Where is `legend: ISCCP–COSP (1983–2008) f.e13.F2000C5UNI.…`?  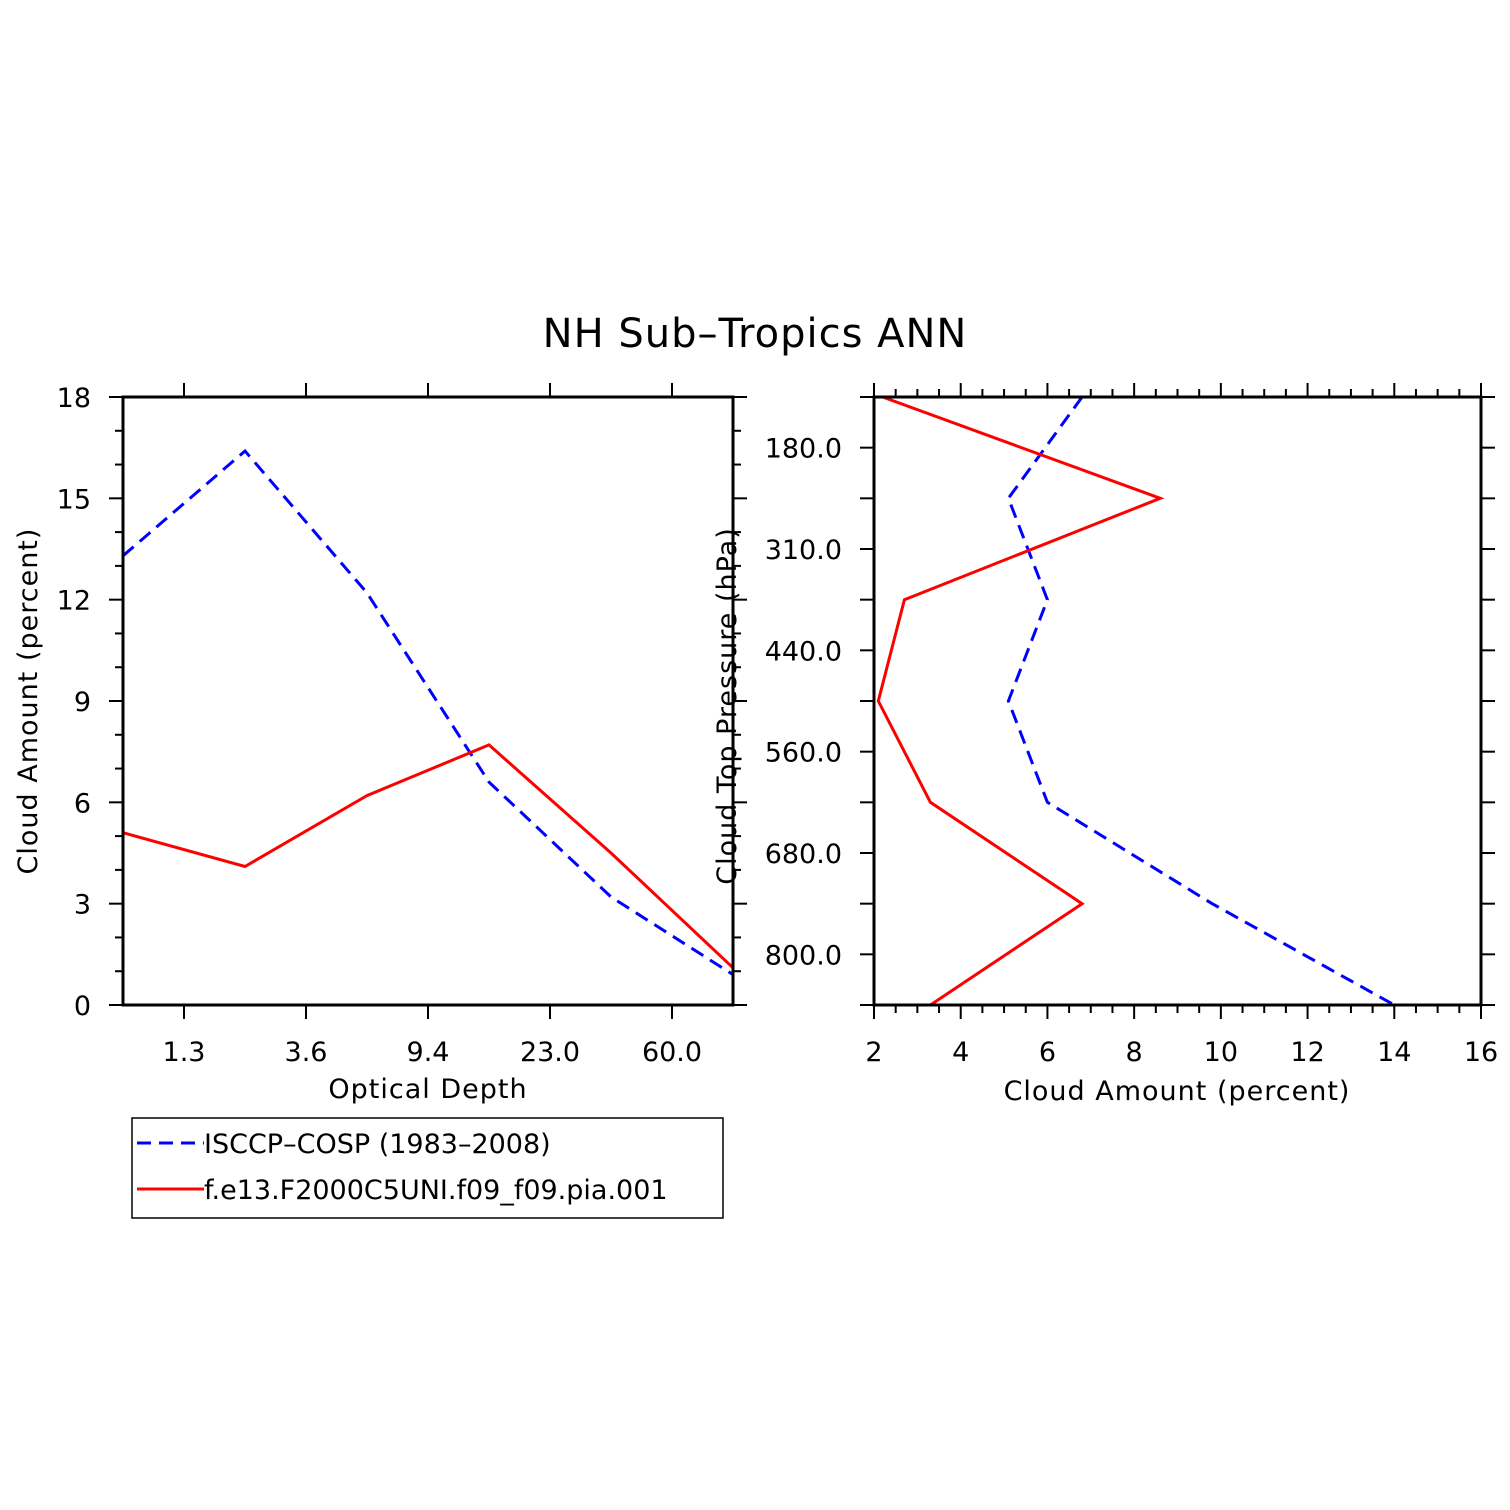 legend: ISCCP–COSP (1983–2008) f.e13.F2000C5UNI.… is located at coordinates (427, 1168).